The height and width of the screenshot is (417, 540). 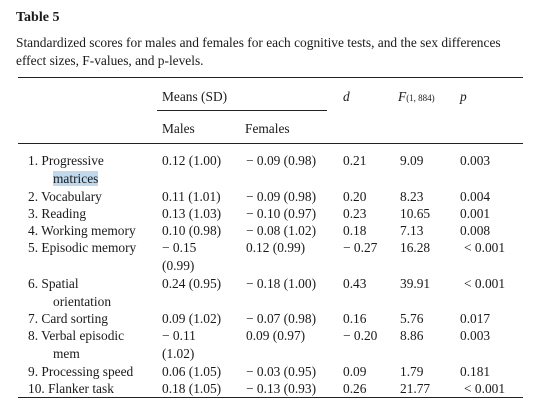 I want to click on bottom-rule, so click(x=270, y=397).